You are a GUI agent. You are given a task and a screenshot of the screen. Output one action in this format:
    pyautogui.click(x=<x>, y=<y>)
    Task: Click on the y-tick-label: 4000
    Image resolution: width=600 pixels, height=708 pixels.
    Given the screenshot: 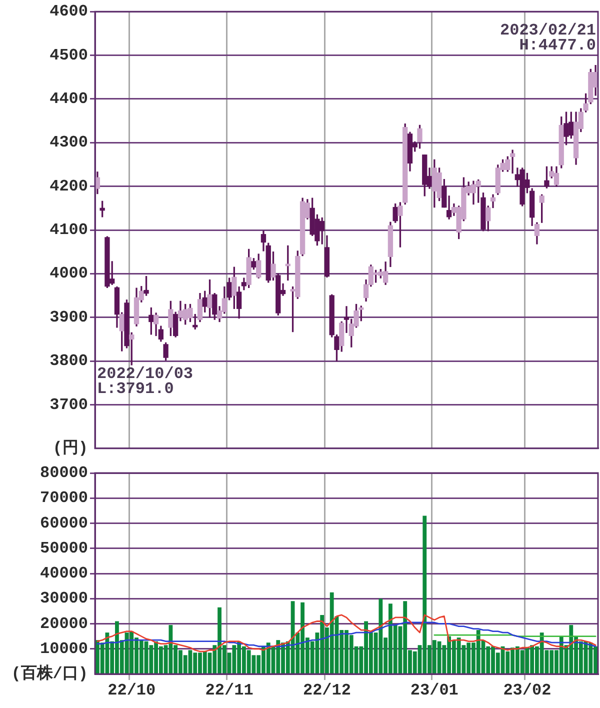 What is the action you would take?
    pyautogui.click(x=69, y=273)
    